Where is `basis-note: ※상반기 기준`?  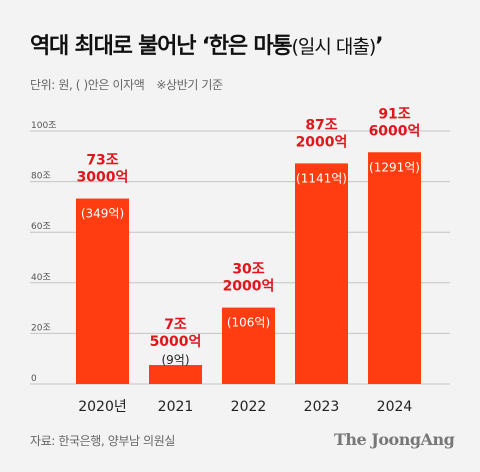 basis-note: ※상반기 기준 is located at coordinates (189, 85).